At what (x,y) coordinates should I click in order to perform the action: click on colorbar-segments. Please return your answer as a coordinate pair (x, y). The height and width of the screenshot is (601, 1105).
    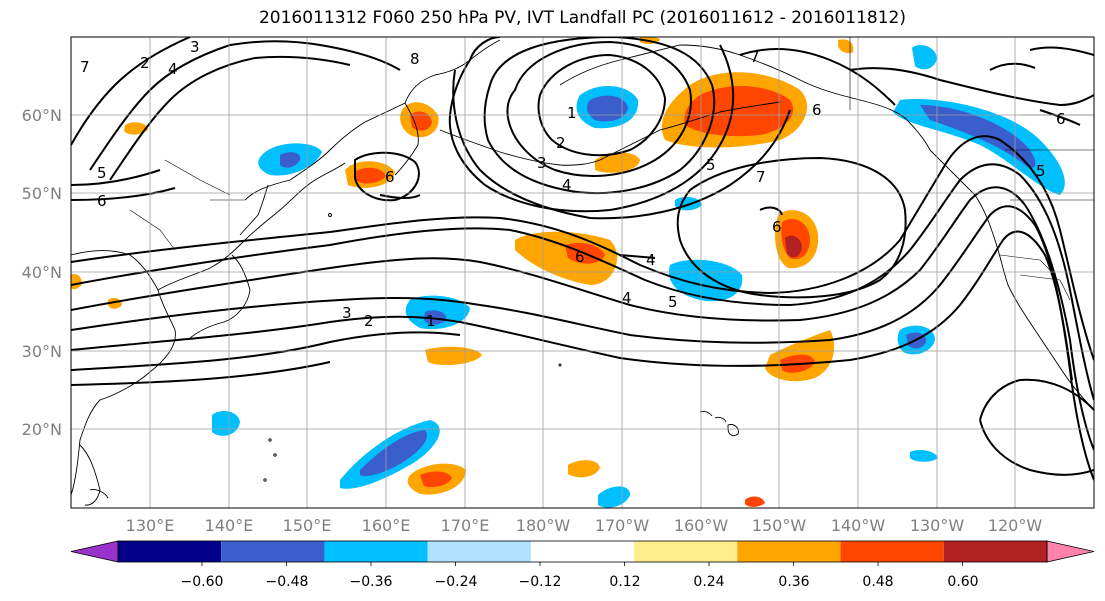
    Looking at the image, I should click on (582, 551).